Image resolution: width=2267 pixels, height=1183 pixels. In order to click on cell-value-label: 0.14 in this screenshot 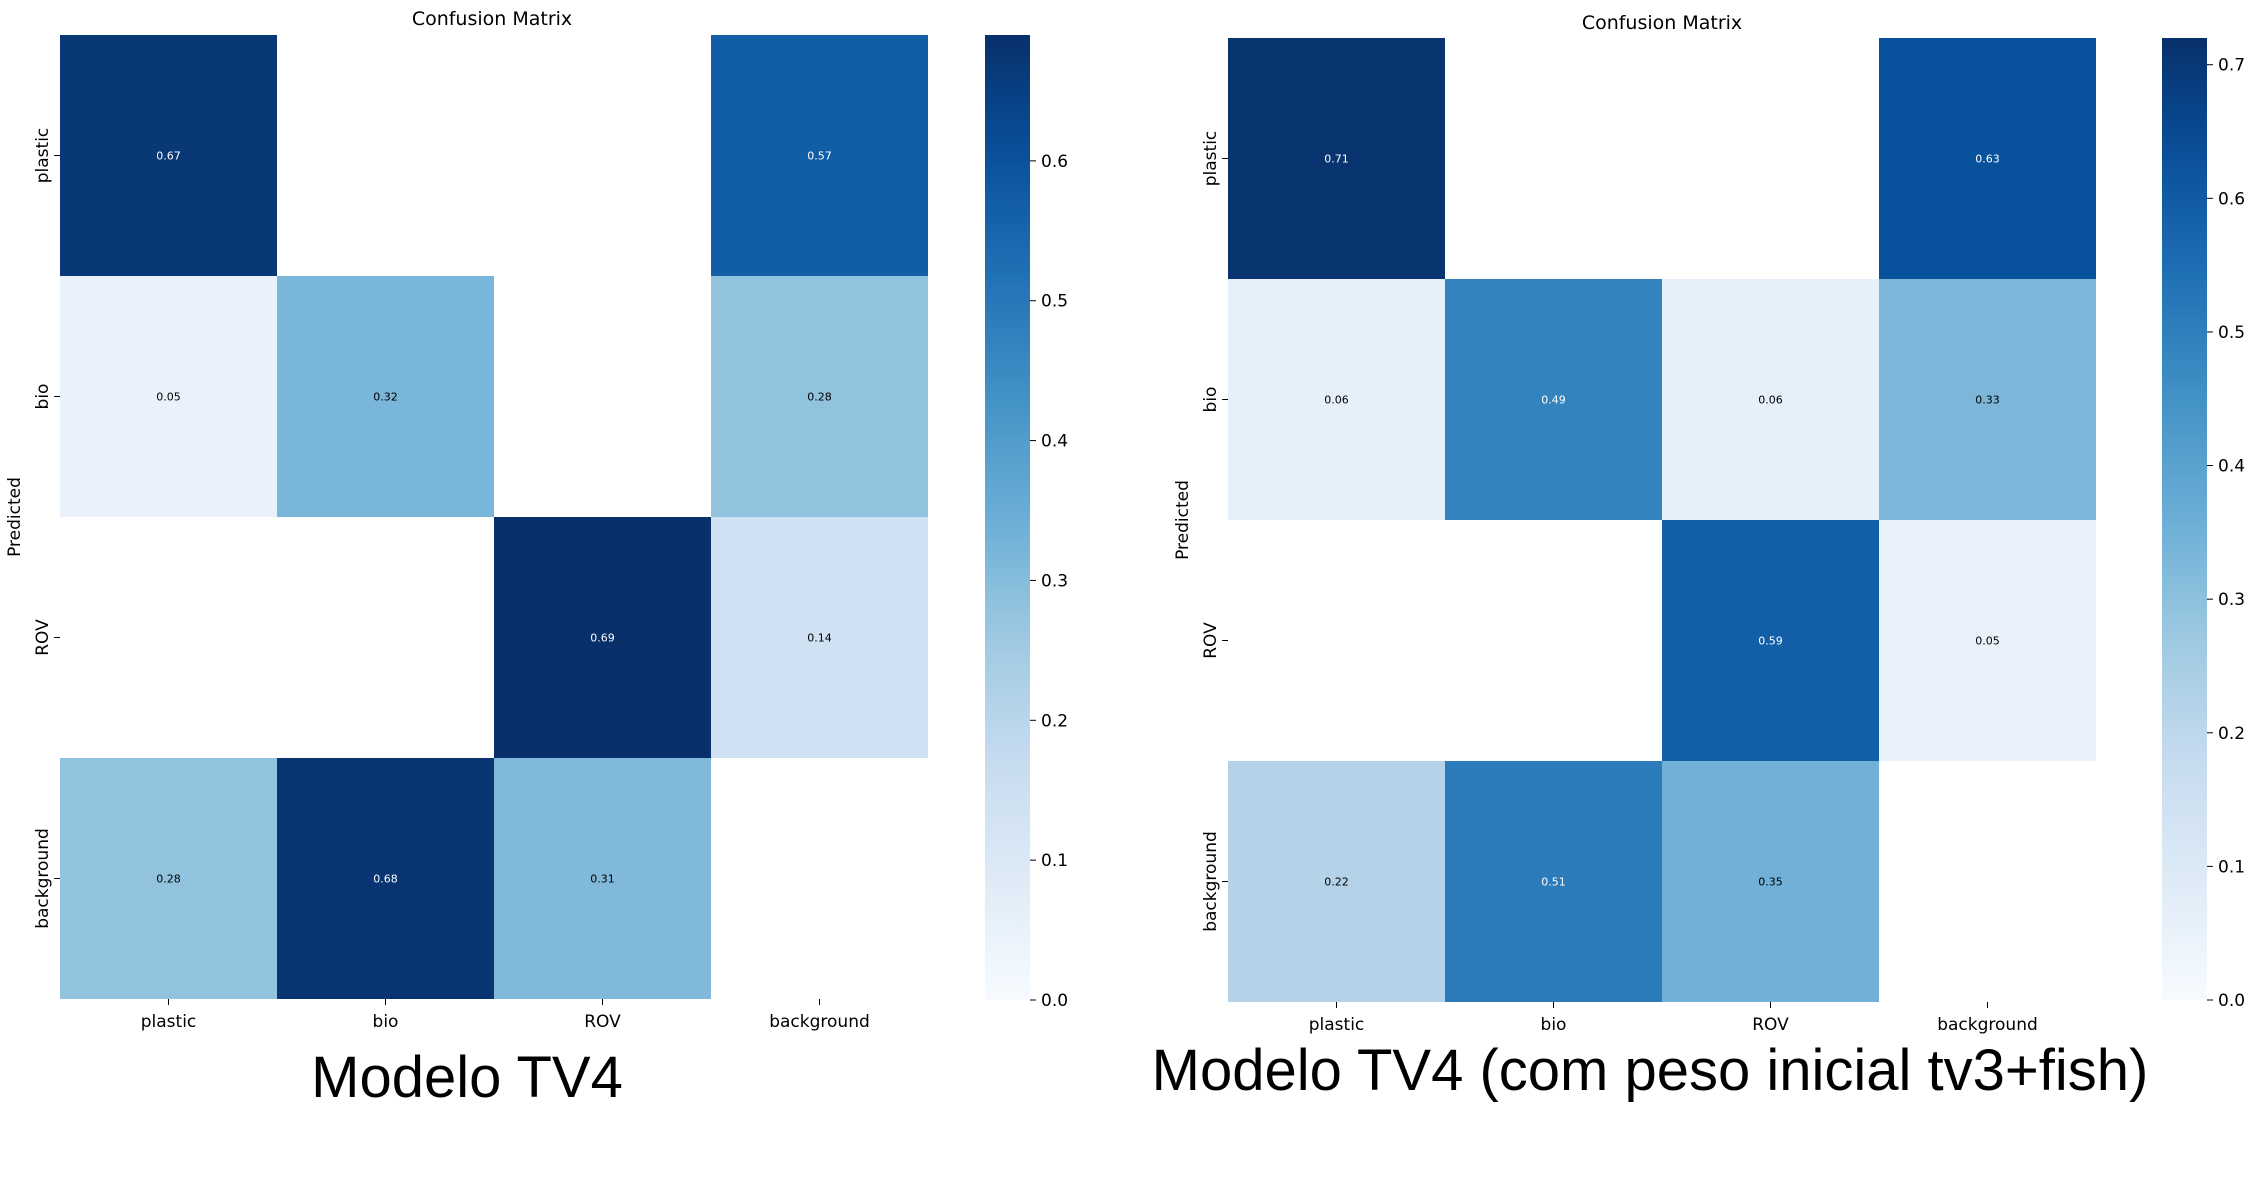, I will do `click(819, 638)`.